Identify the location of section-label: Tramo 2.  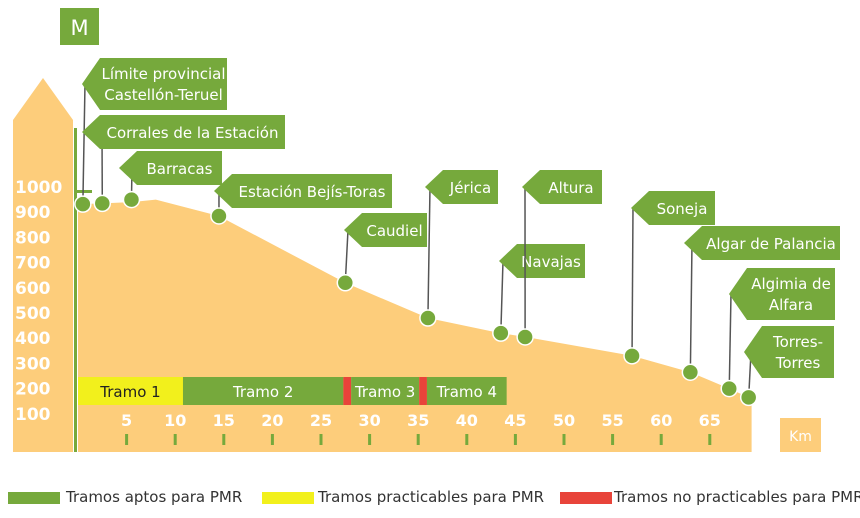
(262, 392).